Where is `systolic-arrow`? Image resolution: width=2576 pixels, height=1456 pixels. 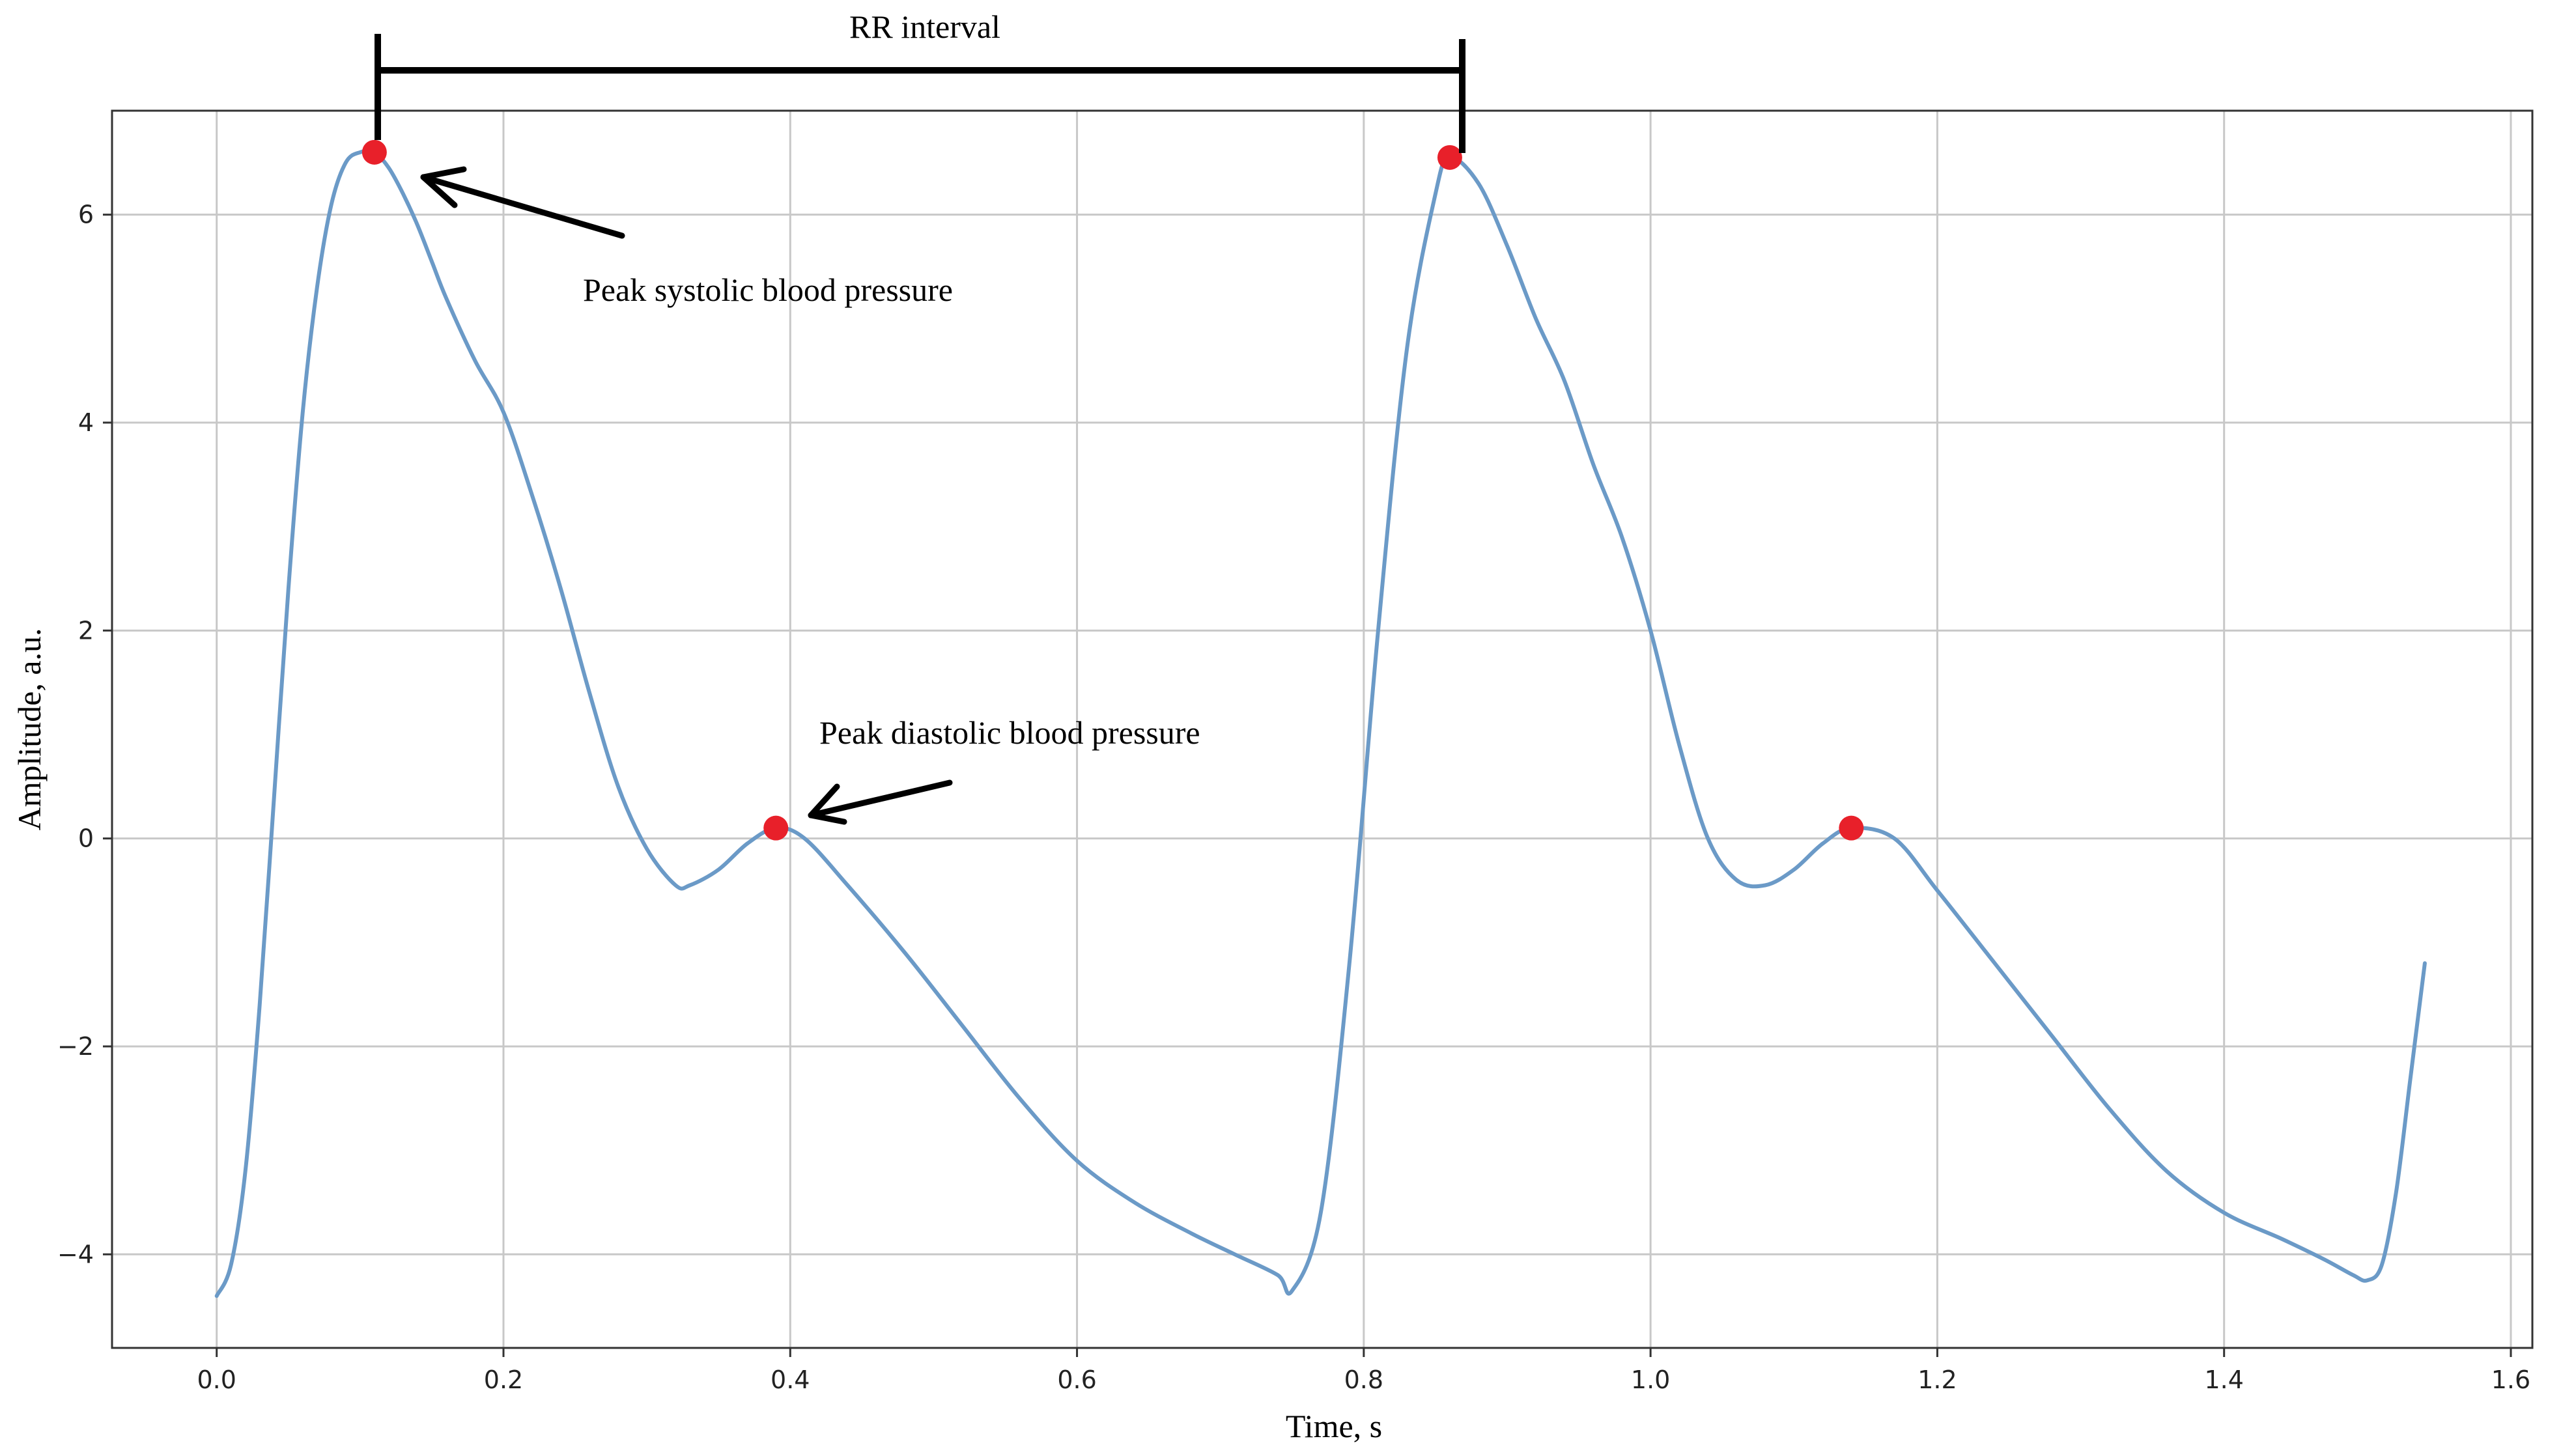 systolic-arrow is located at coordinates (522, 203).